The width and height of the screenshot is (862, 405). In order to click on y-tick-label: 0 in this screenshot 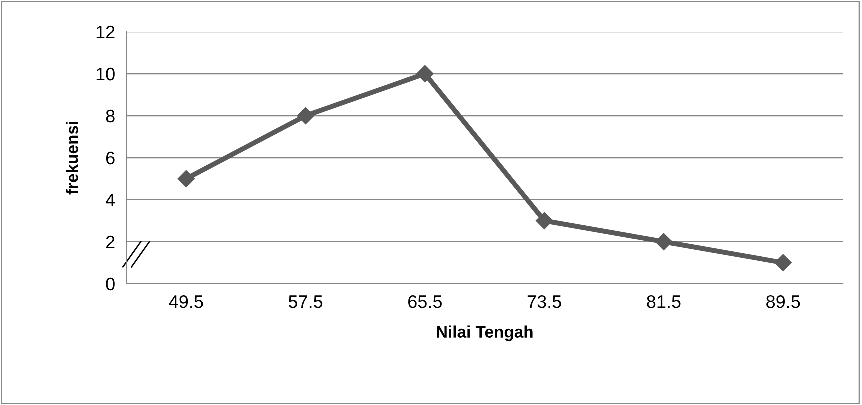, I will do `click(110, 284)`.